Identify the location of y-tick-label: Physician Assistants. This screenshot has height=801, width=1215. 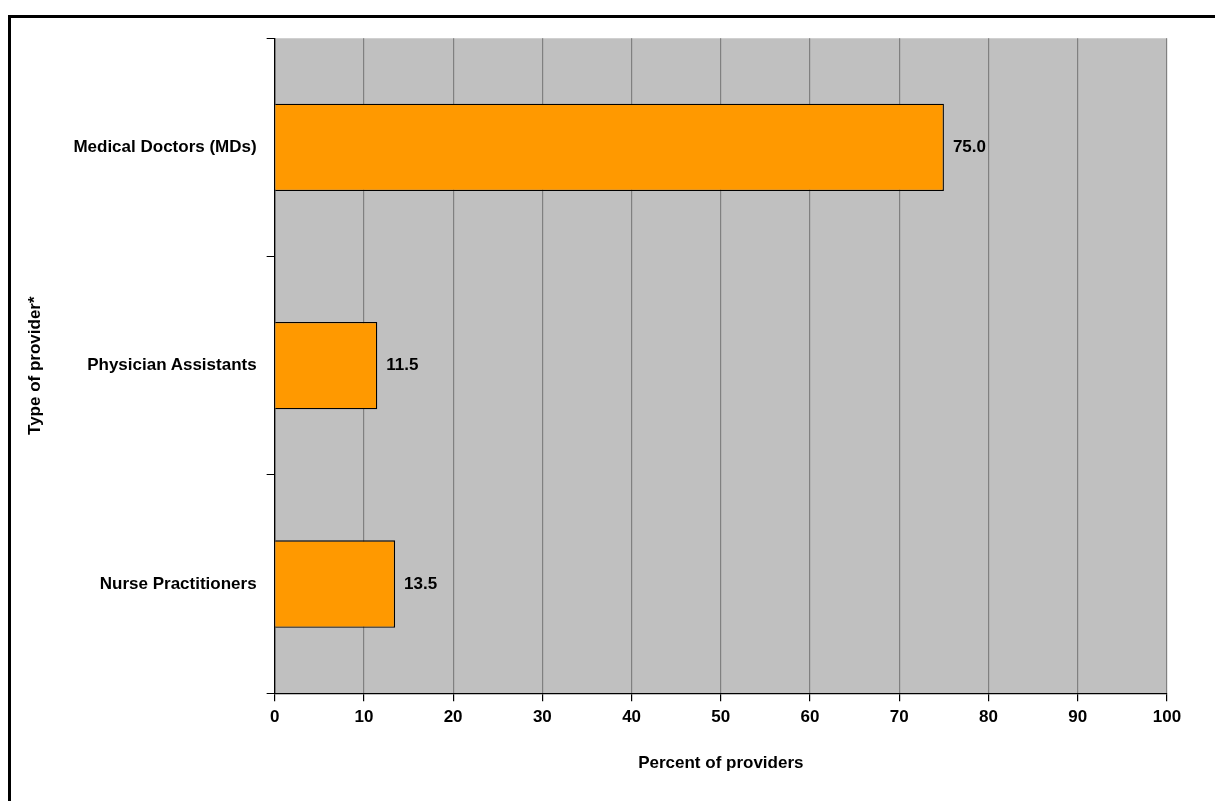
(172, 365).